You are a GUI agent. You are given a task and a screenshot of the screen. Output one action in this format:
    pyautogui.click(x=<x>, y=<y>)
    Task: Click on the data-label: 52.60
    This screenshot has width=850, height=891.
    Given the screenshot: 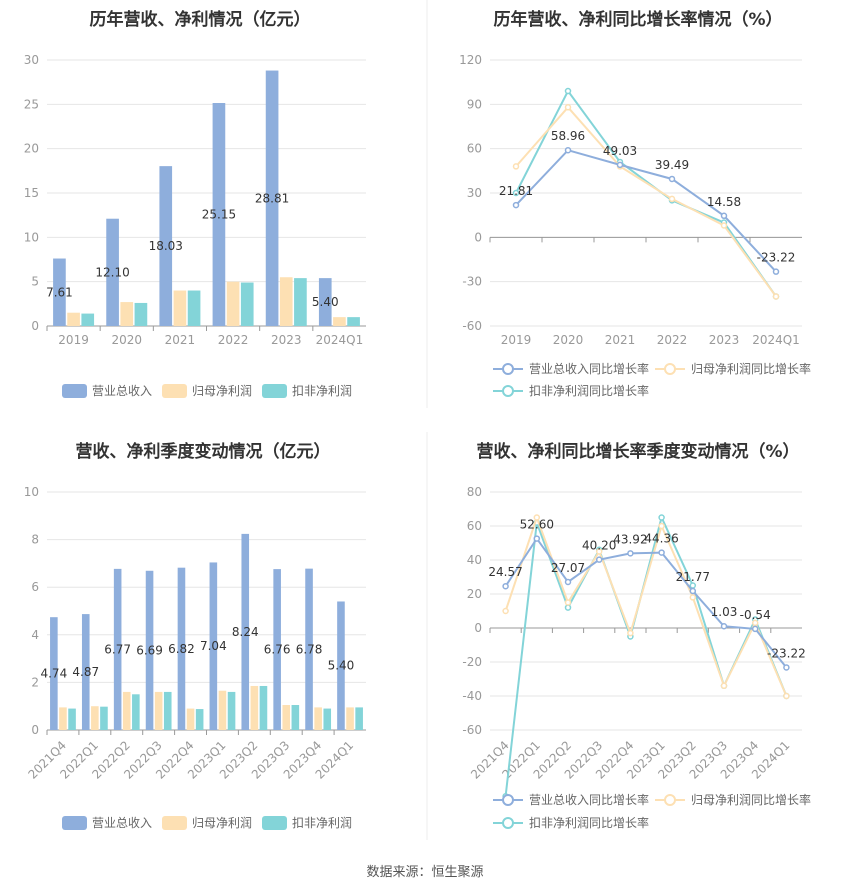 What is the action you would take?
    pyautogui.click(x=537, y=525)
    